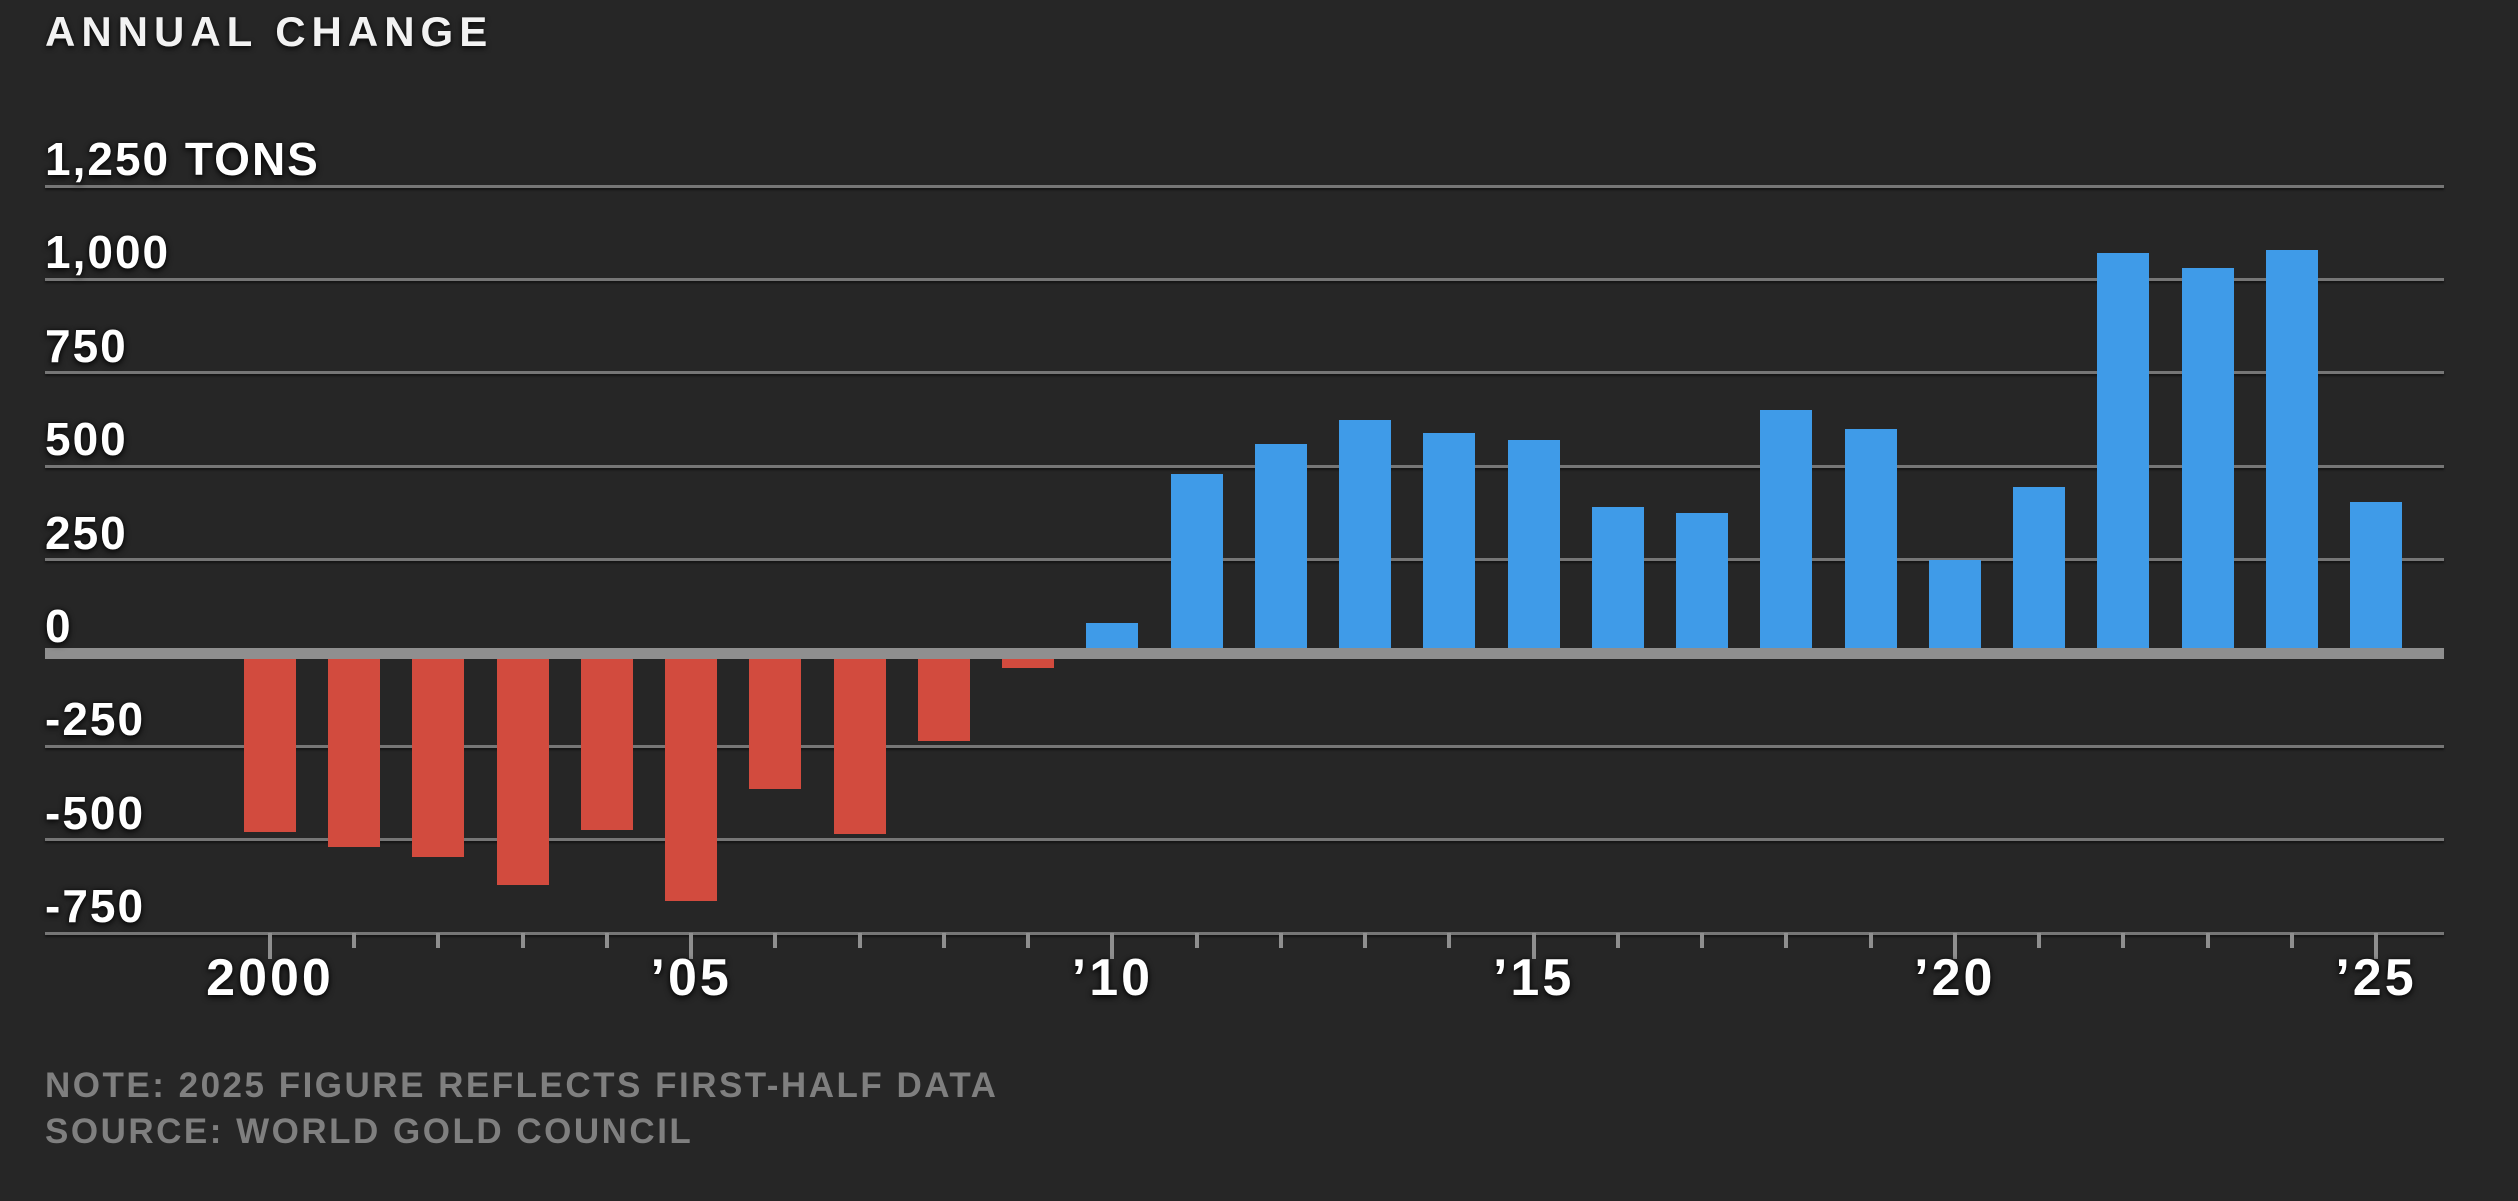  I want to click on bar-2021, so click(2039, 570).